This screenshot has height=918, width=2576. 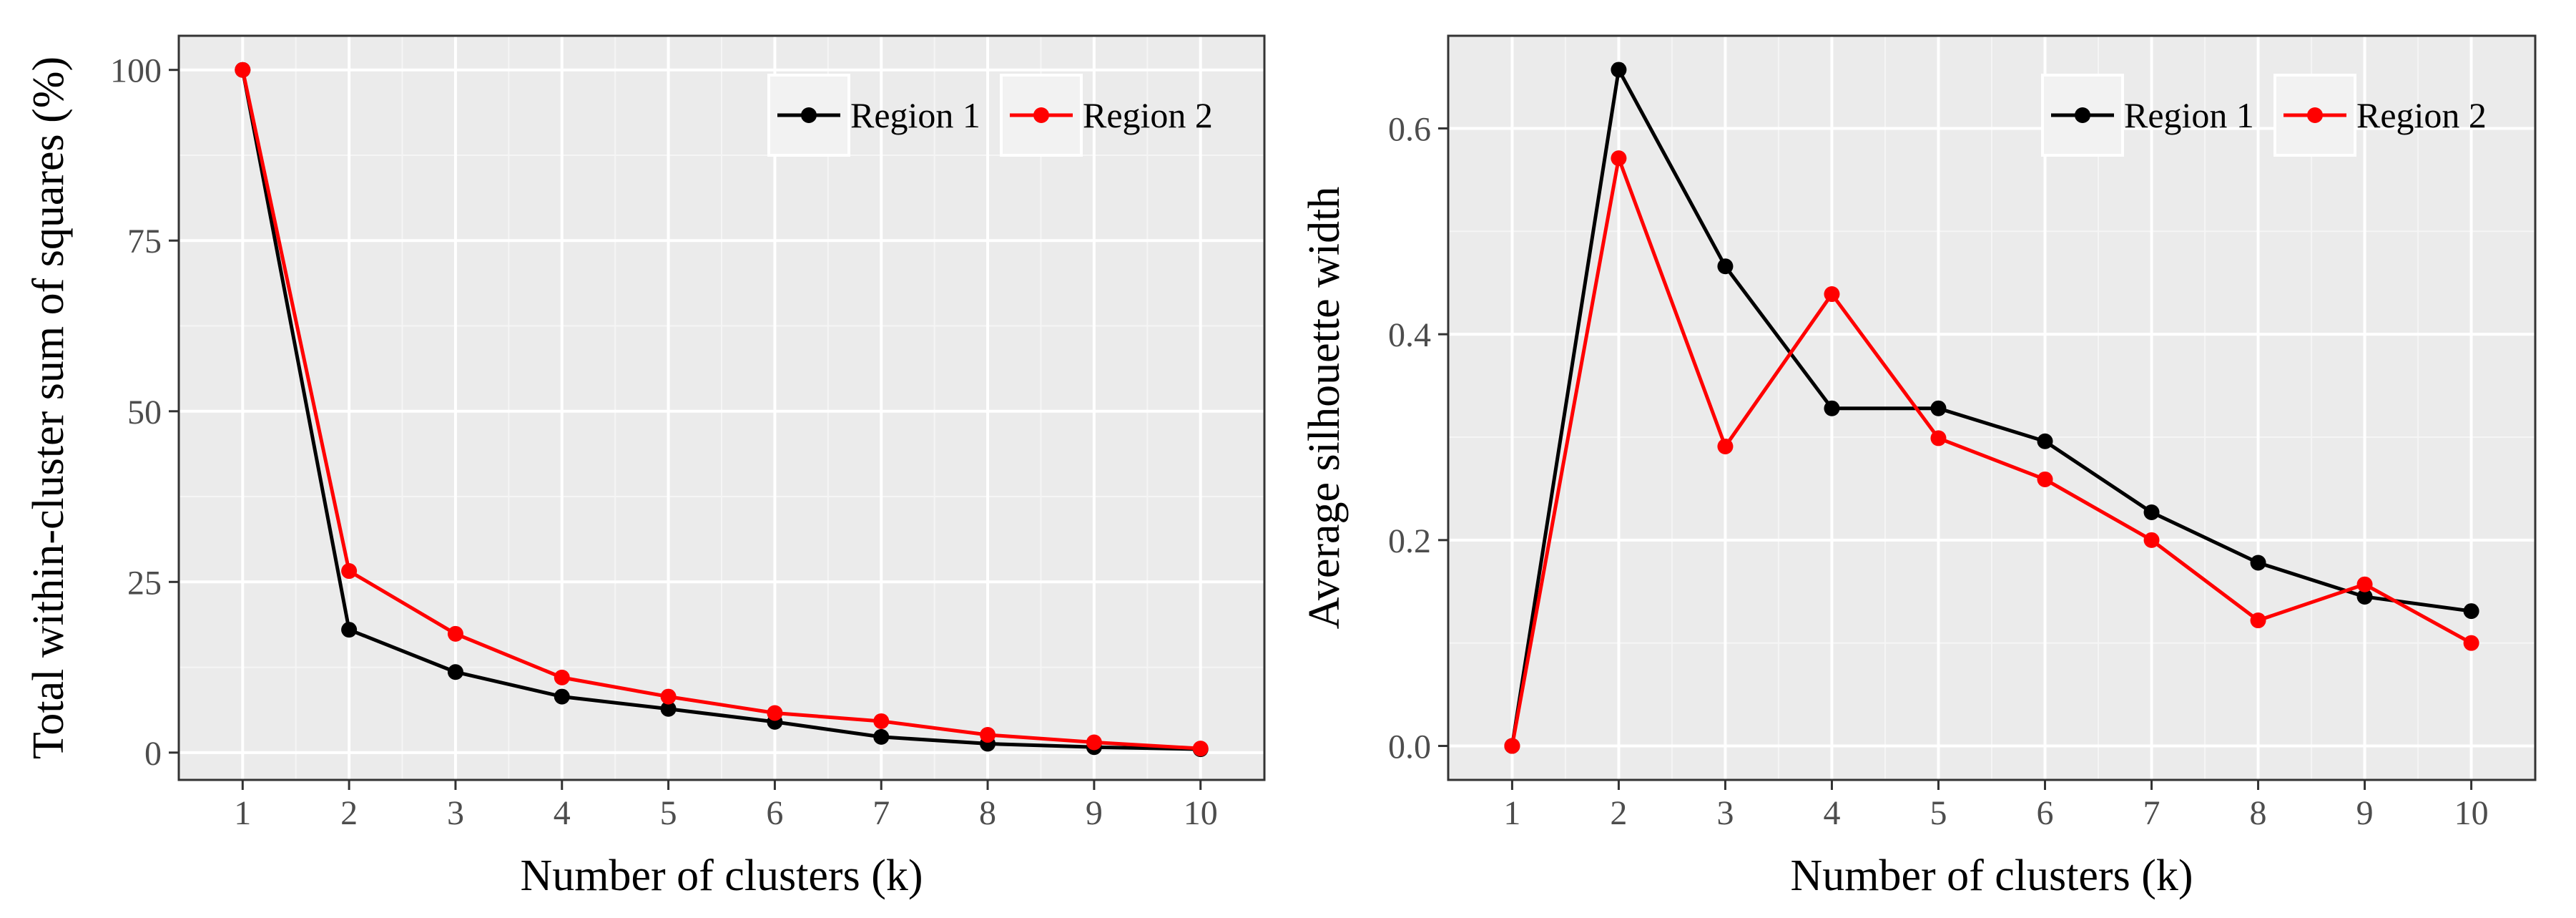 I want to click on y-axis-title: Average silhouette width, so click(x=1325, y=408).